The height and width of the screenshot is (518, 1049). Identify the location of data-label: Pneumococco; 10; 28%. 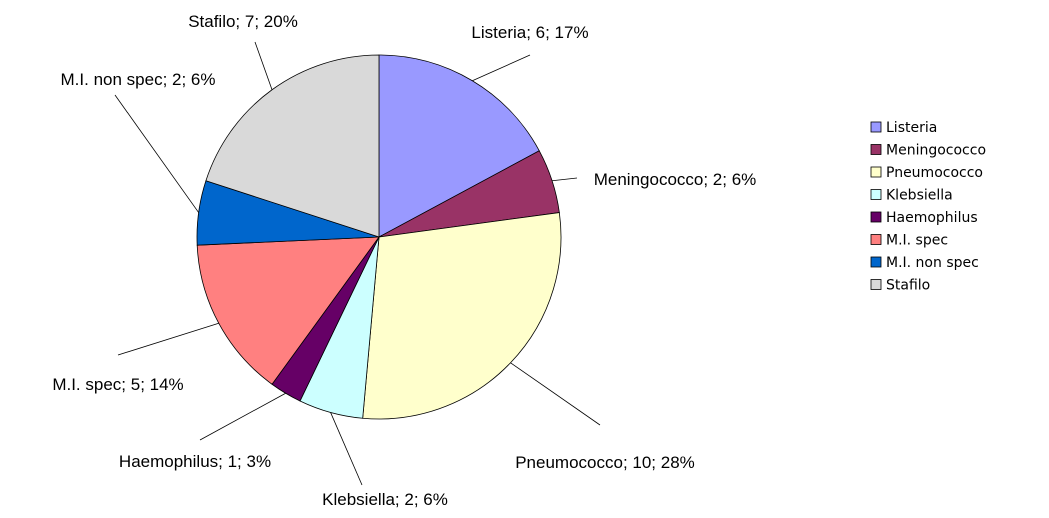
(605, 462).